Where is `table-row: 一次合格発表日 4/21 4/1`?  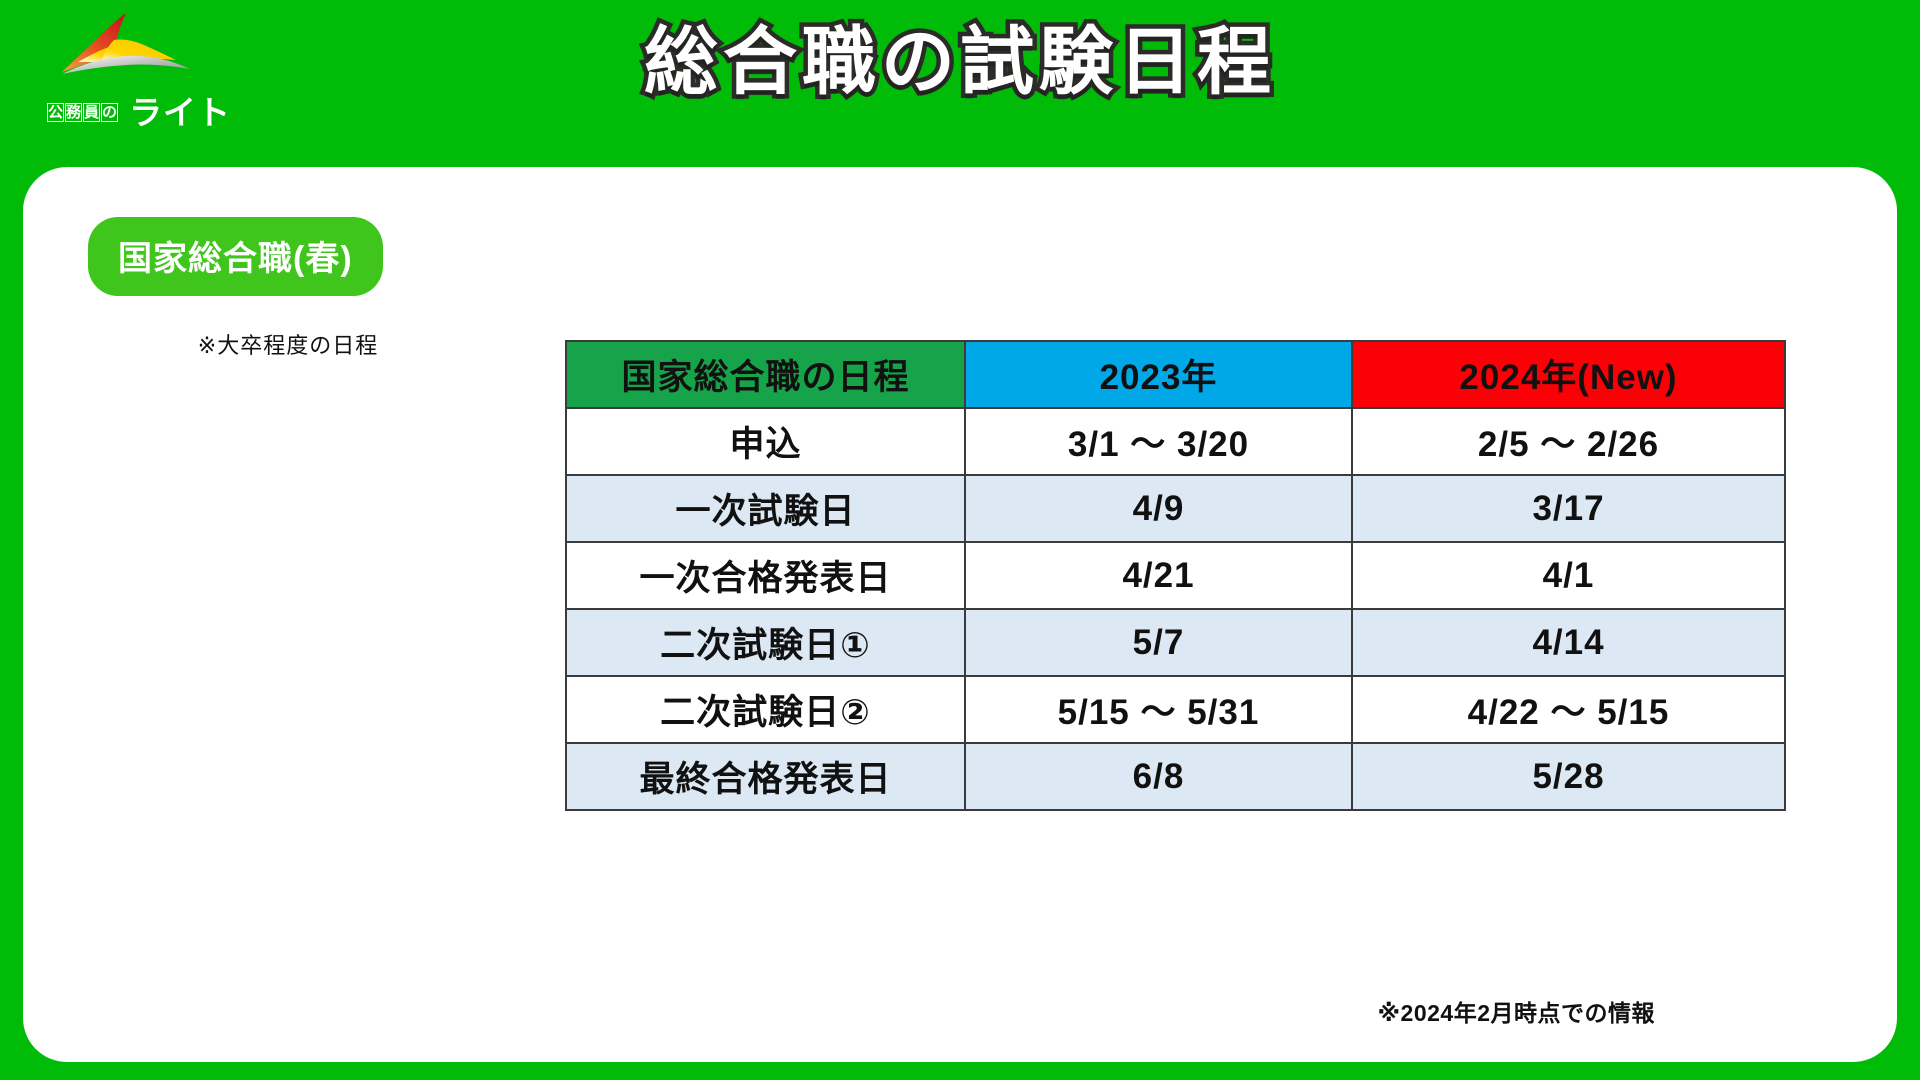 table-row: 一次合格発表日 4/21 4/1 is located at coordinates (1175, 575).